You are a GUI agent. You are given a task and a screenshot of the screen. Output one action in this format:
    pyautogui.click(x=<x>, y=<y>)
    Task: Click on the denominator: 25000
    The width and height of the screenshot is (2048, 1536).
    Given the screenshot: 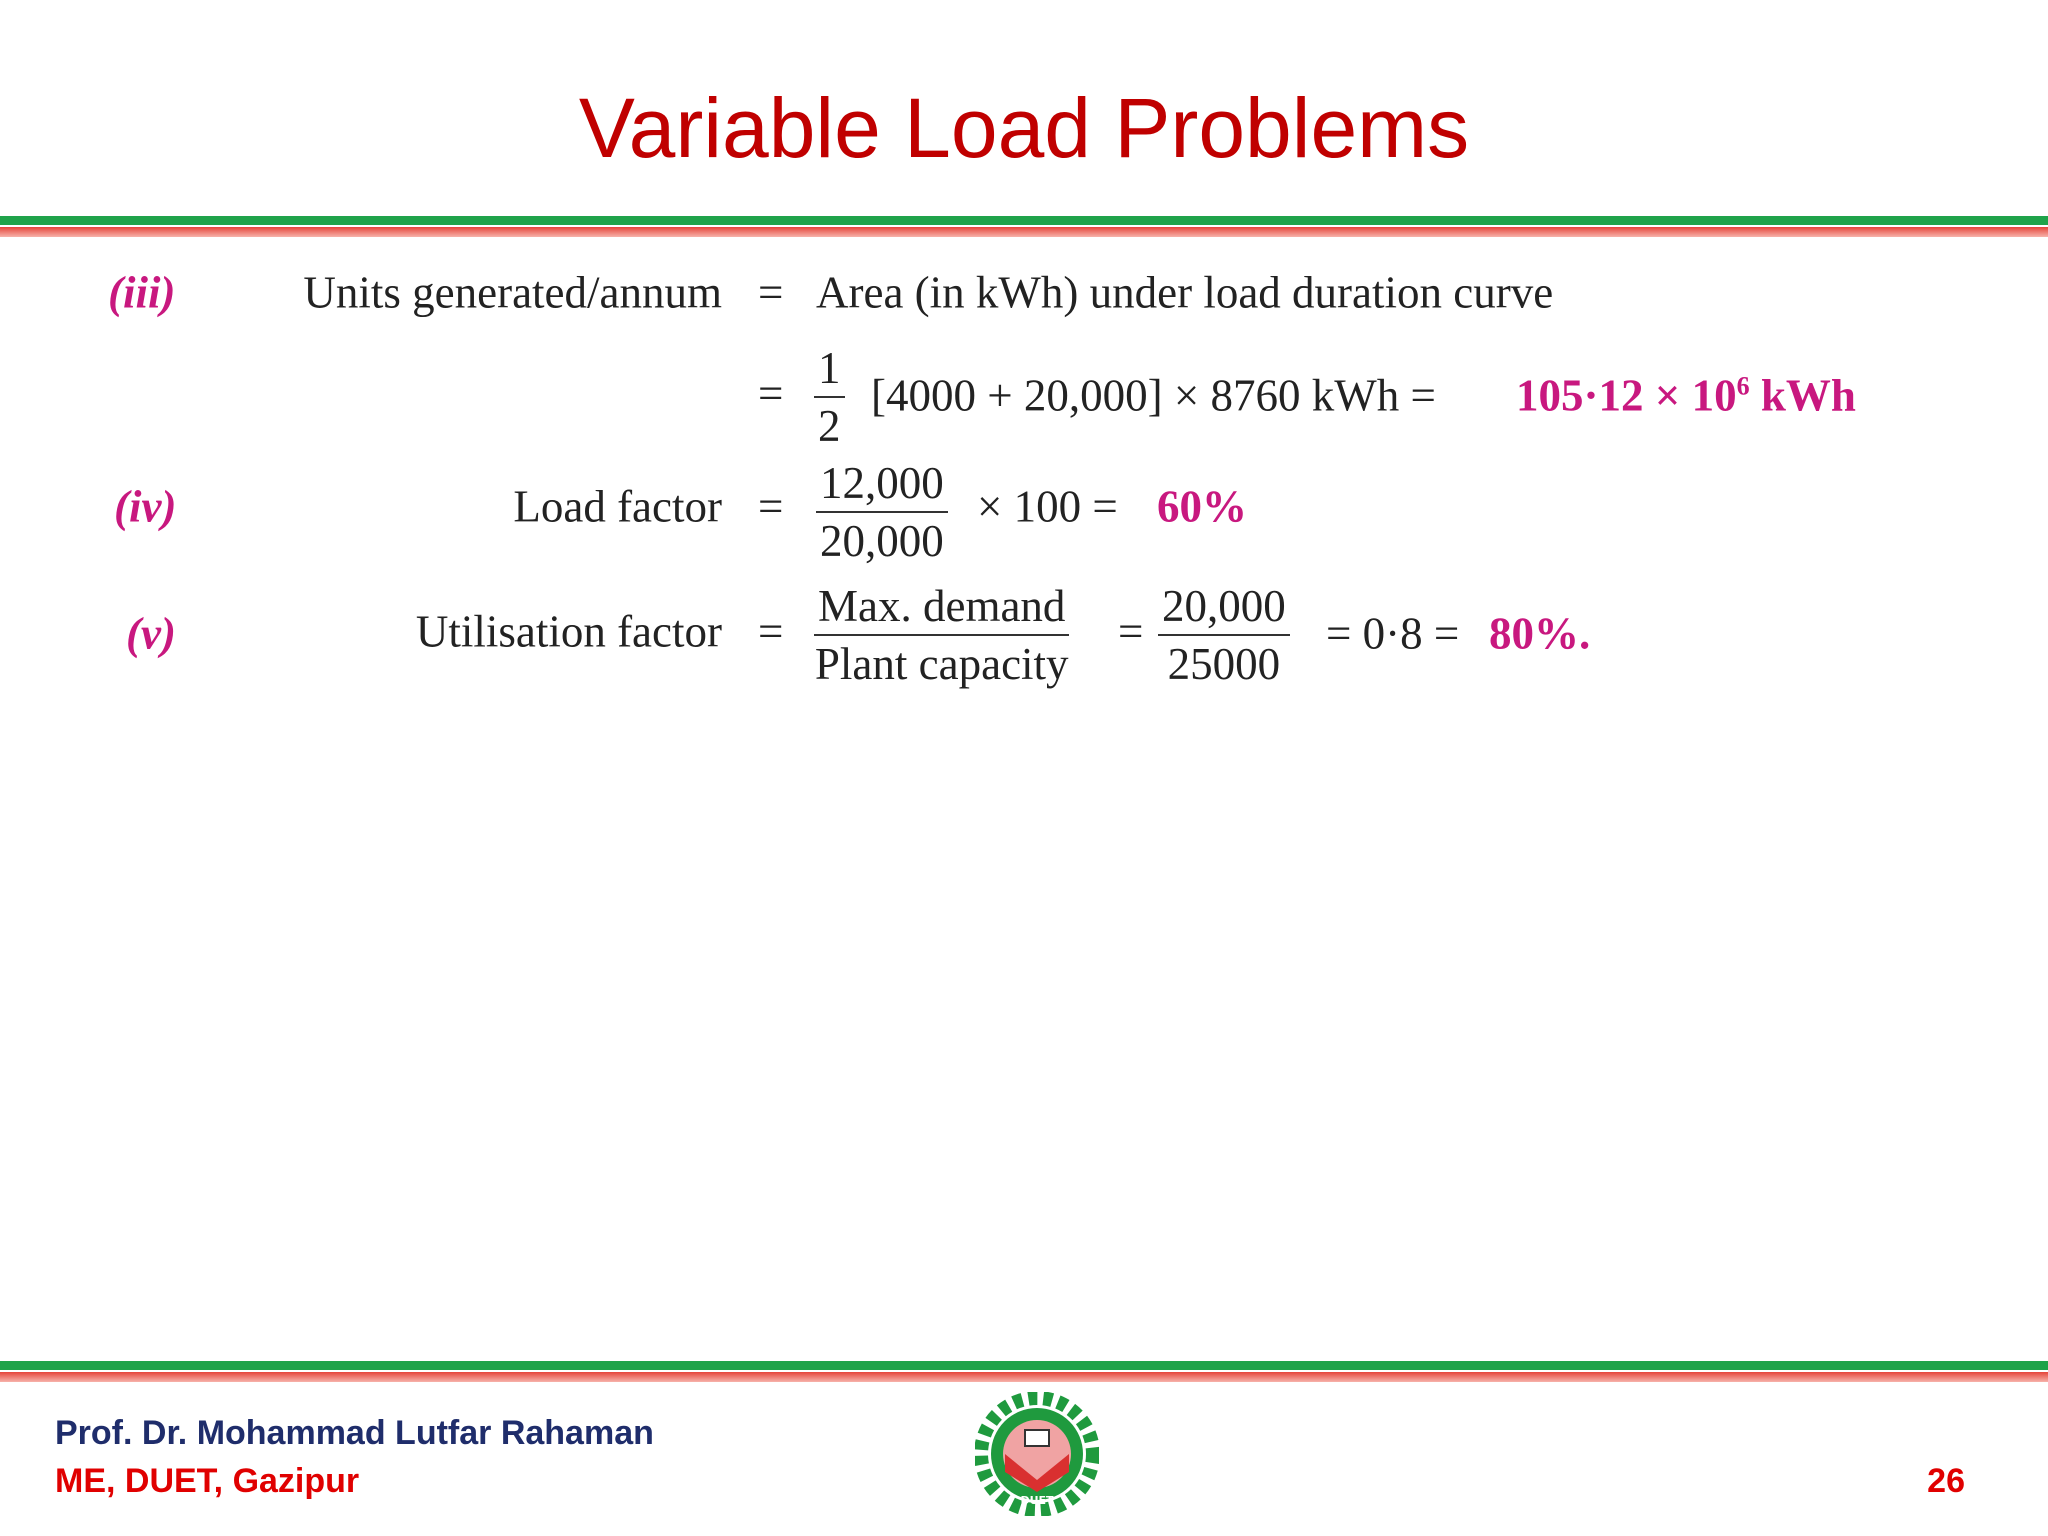 What is the action you would take?
    pyautogui.click(x=1224, y=664)
    